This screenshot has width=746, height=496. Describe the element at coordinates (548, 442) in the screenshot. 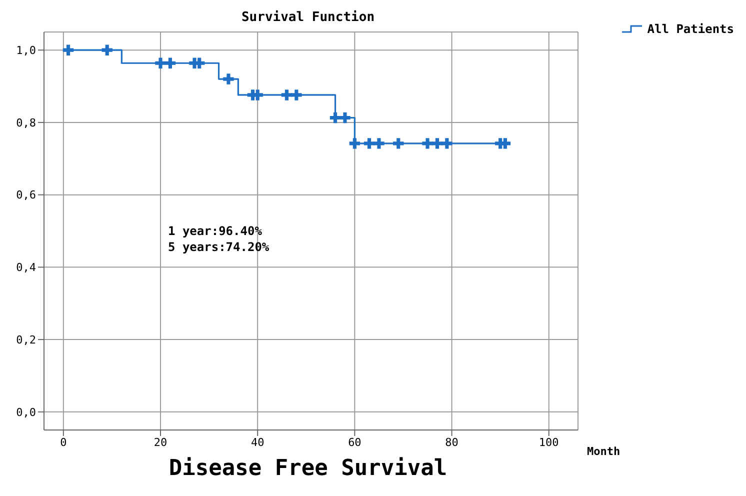

I see `x-tick-label: 100` at that location.